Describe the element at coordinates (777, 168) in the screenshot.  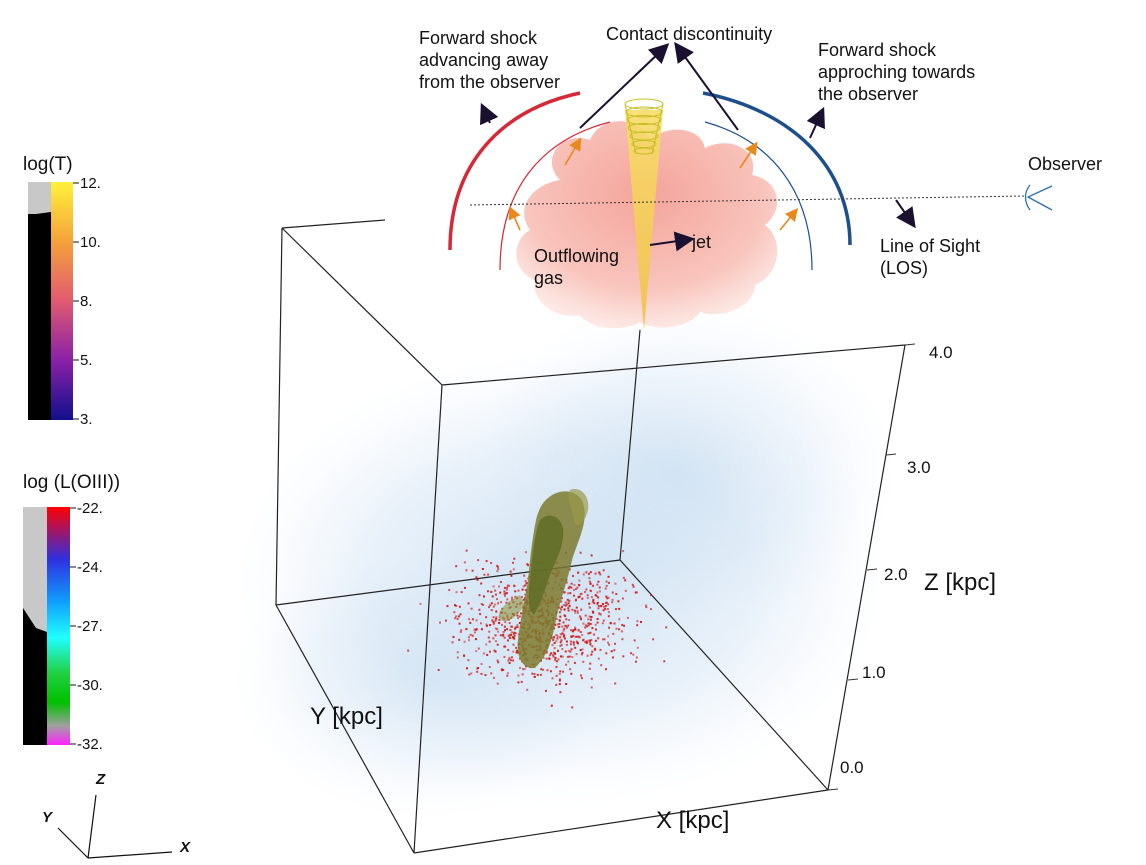
I see `forward-shock-toward-arc` at that location.